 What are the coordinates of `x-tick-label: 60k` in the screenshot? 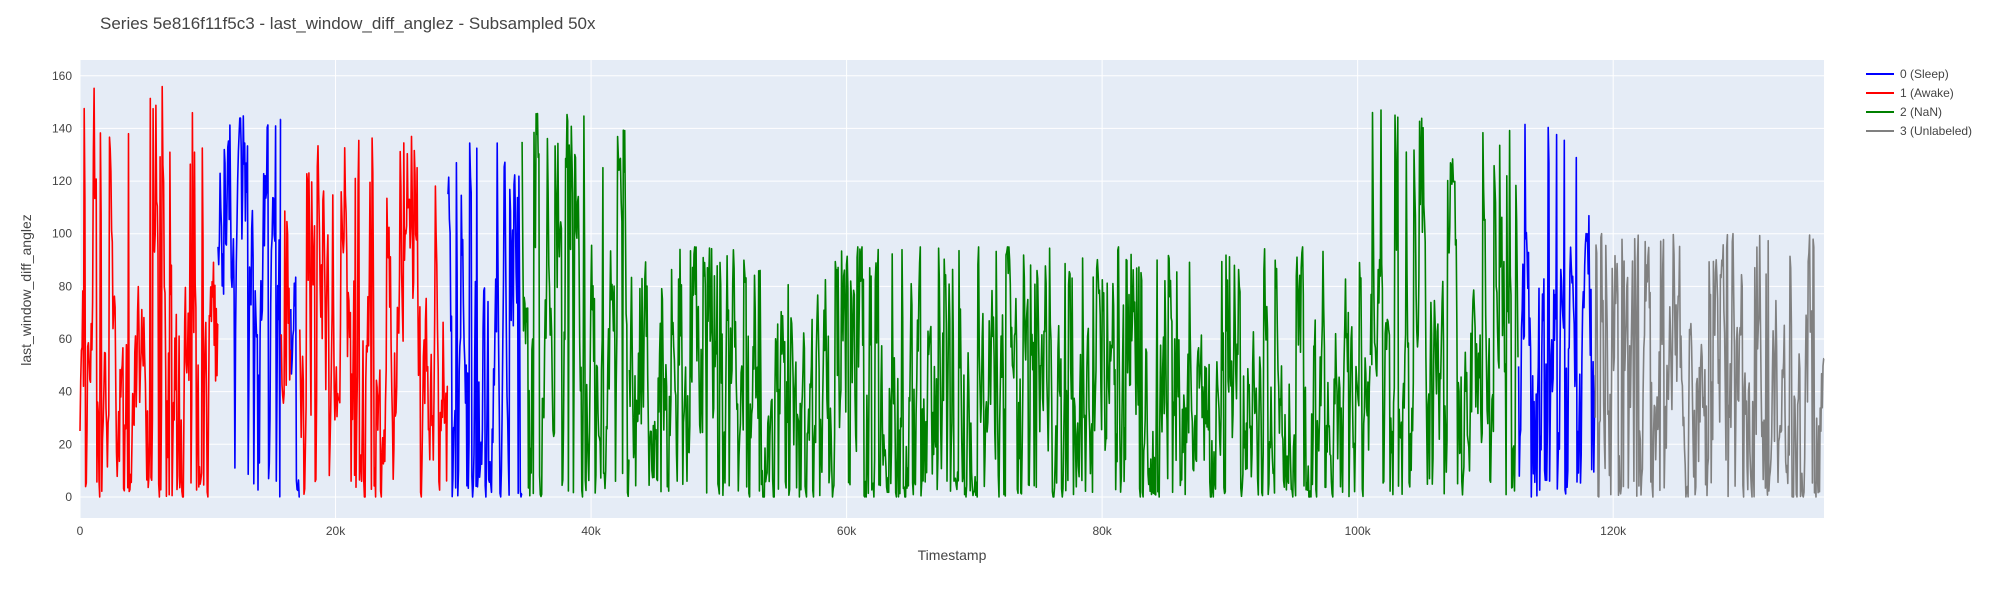 It's located at (847, 531).